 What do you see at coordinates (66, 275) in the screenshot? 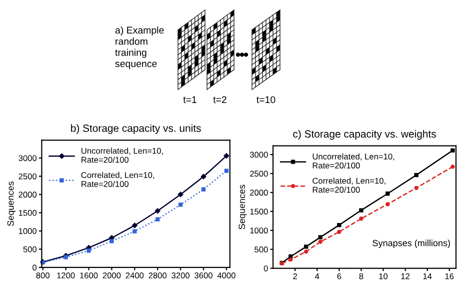
I see `x-tick-label: 1200` at bounding box center [66, 275].